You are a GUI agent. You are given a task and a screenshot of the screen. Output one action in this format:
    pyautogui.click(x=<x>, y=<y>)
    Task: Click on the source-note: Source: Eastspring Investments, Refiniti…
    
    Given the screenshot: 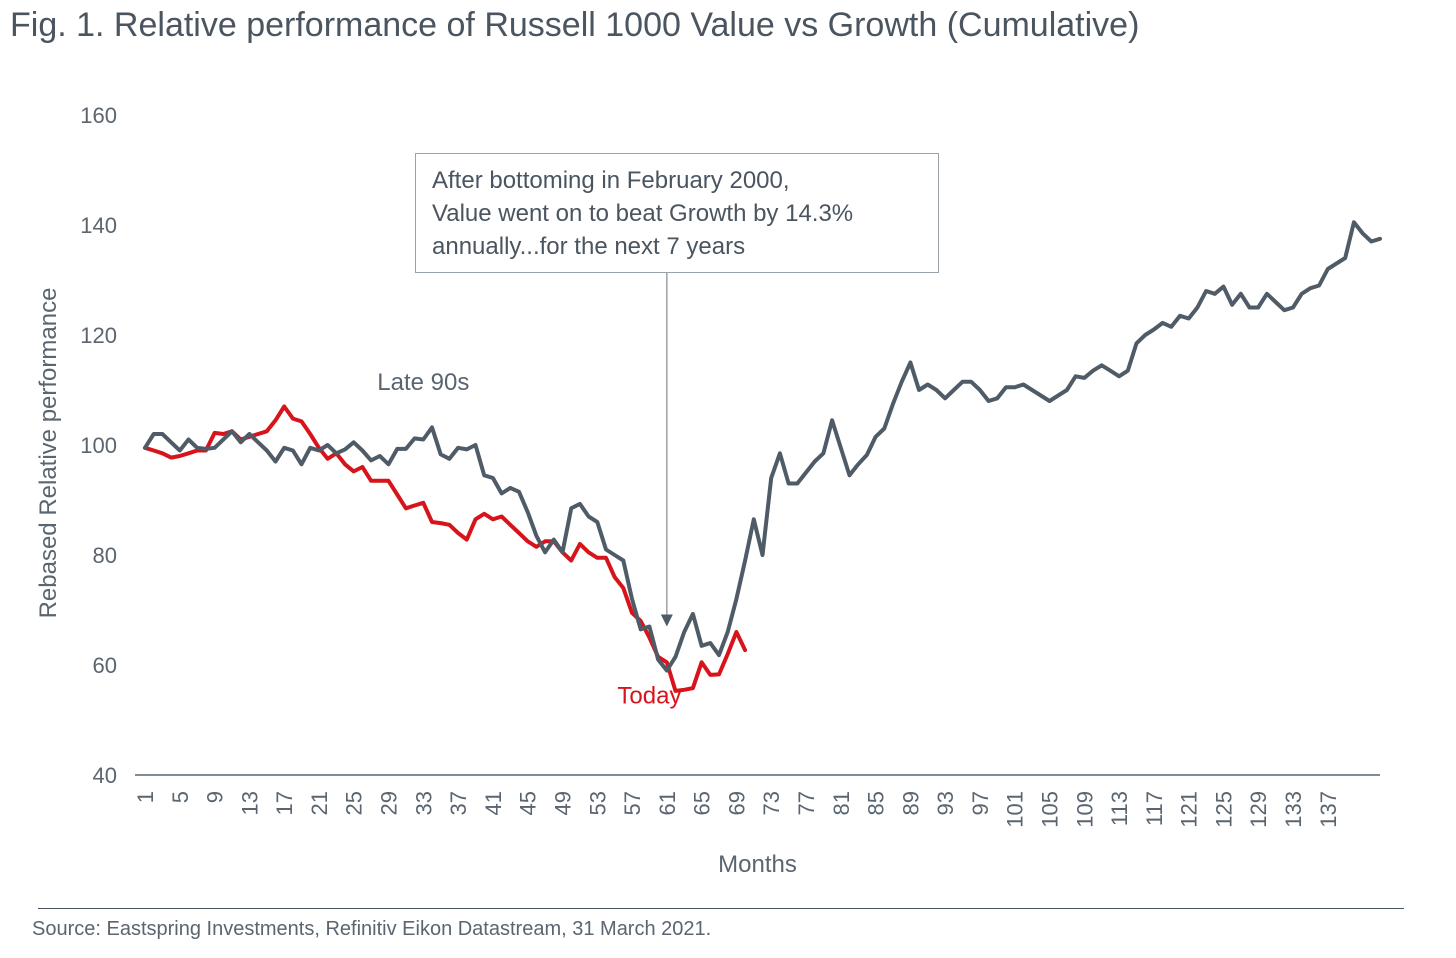 What is the action you would take?
    pyautogui.click(x=372, y=929)
    